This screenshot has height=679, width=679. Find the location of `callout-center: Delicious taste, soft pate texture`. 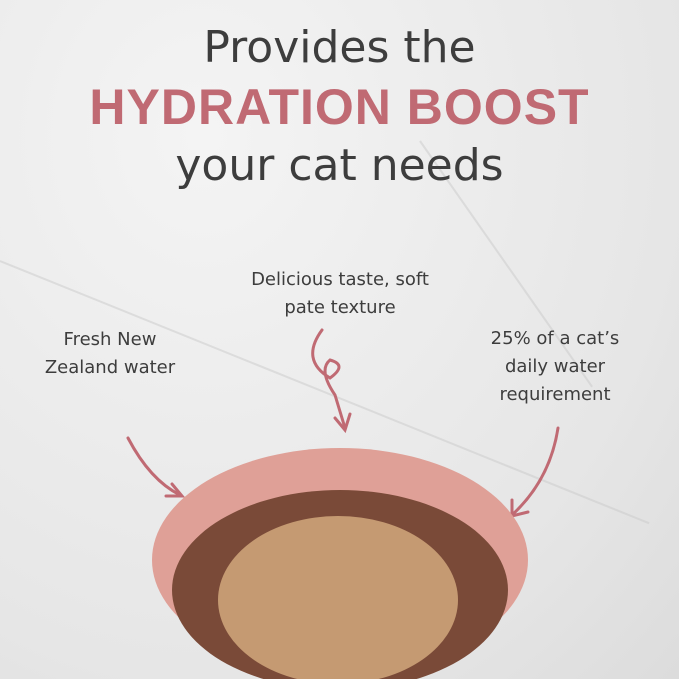

callout-center: Delicious taste, soft pate texture is located at coordinates (340, 293).